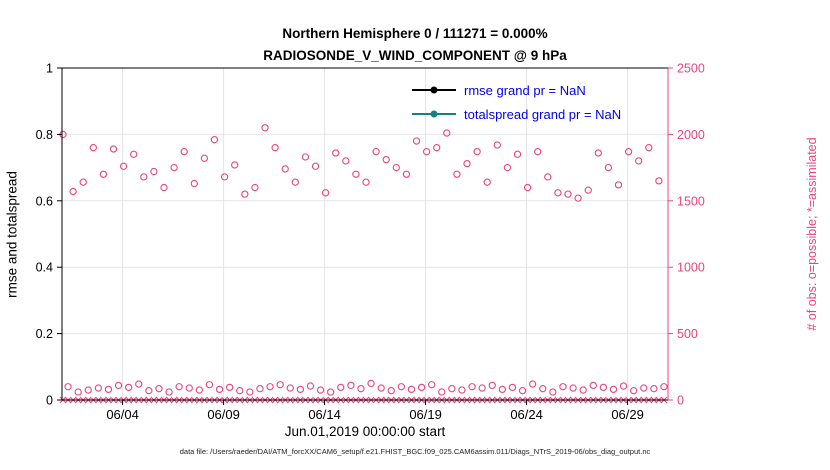  Describe the element at coordinates (44, 334) in the screenshot. I see `left-tick-label: 0.2` at that location.